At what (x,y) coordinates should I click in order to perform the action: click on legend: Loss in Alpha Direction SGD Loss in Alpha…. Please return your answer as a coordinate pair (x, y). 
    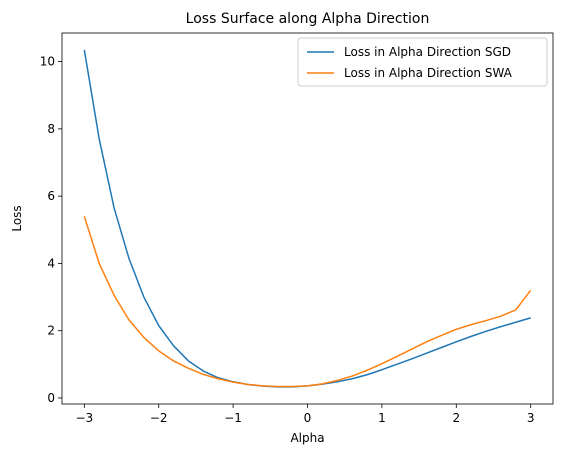
    Looking at the image, I should click on (422, 62).